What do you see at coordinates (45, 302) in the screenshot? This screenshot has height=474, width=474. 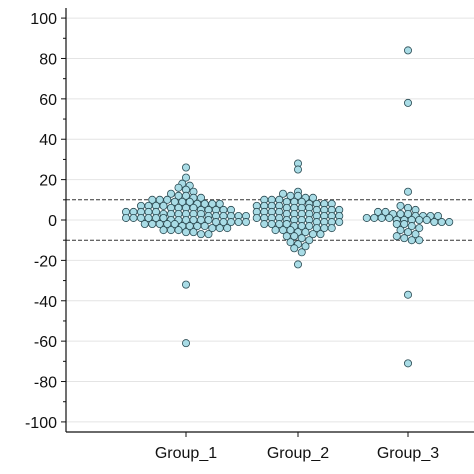 I see `y-tick-label: -40` at bounding box center [45, 302].